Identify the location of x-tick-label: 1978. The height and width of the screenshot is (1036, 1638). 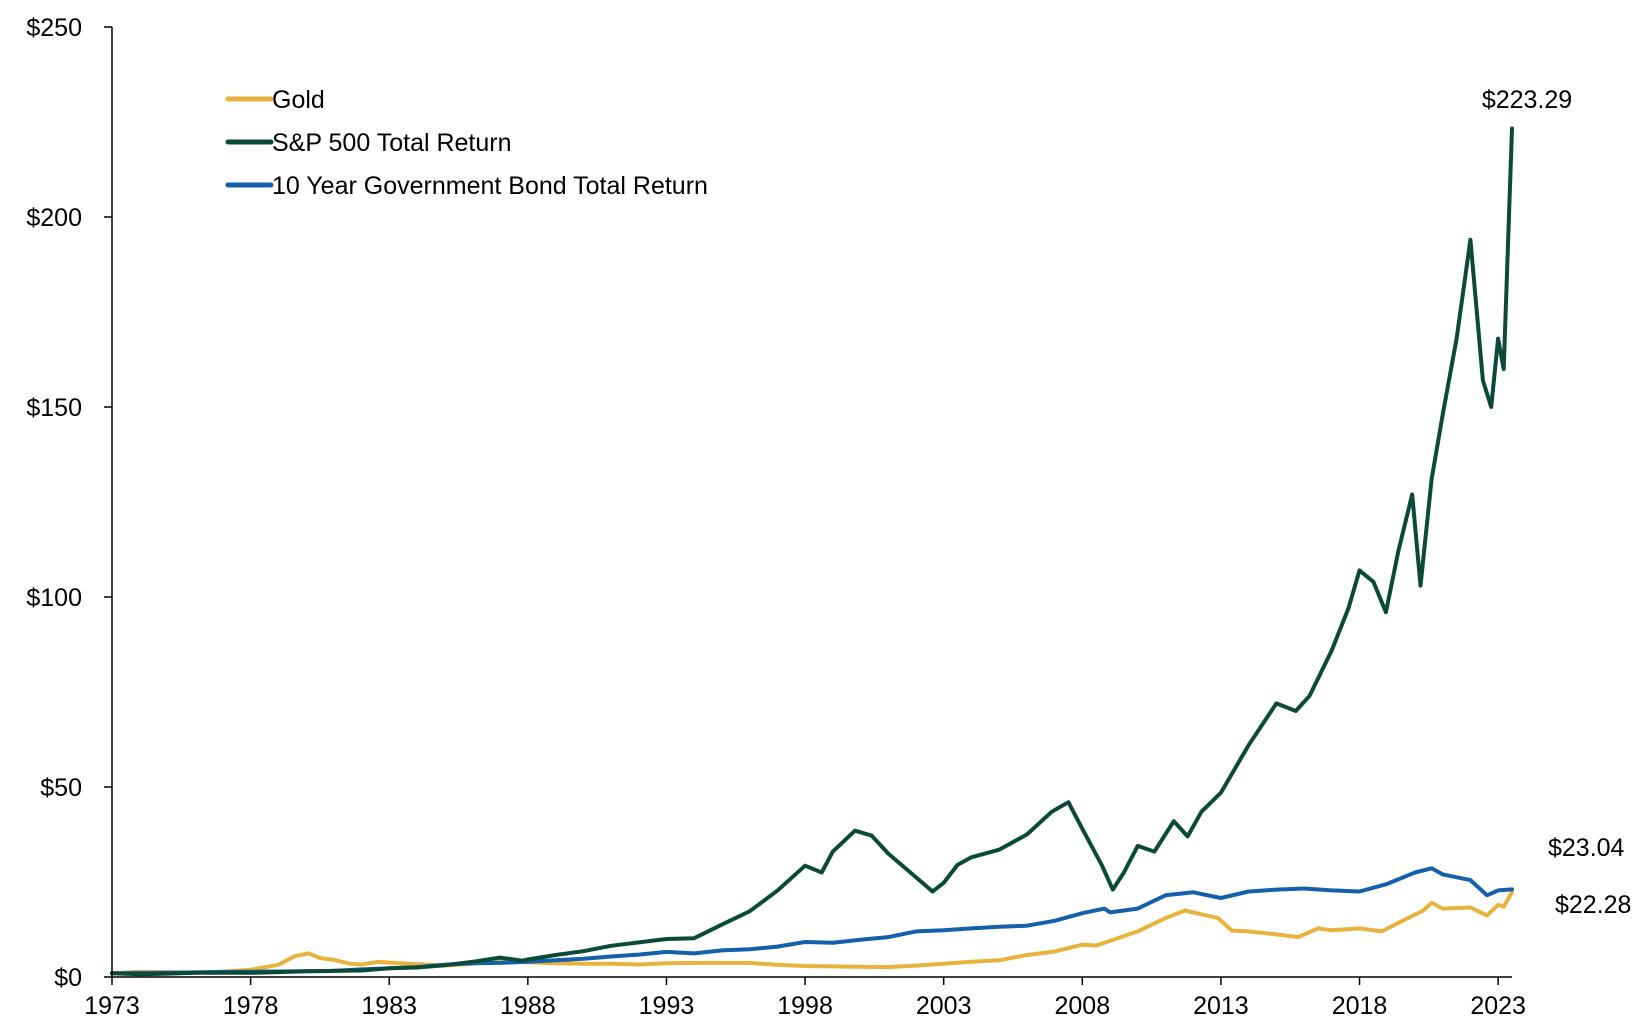
(251, 1006).